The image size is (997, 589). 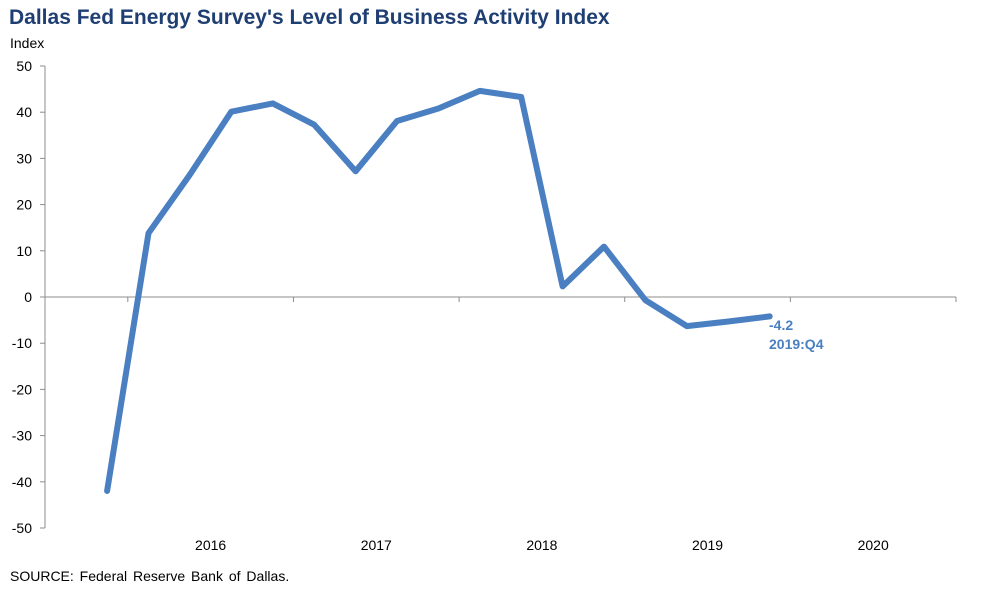 I want to click on y-tick-label: 40, so click(x=24, y=112).